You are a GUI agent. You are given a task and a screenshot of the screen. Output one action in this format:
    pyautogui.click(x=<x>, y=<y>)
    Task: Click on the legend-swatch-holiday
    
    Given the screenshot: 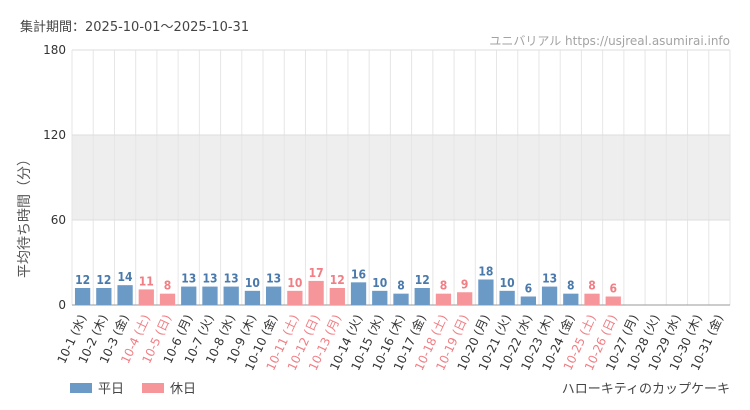 What is the action you would take?
    pyautogui.click(x=153, y=387)
    